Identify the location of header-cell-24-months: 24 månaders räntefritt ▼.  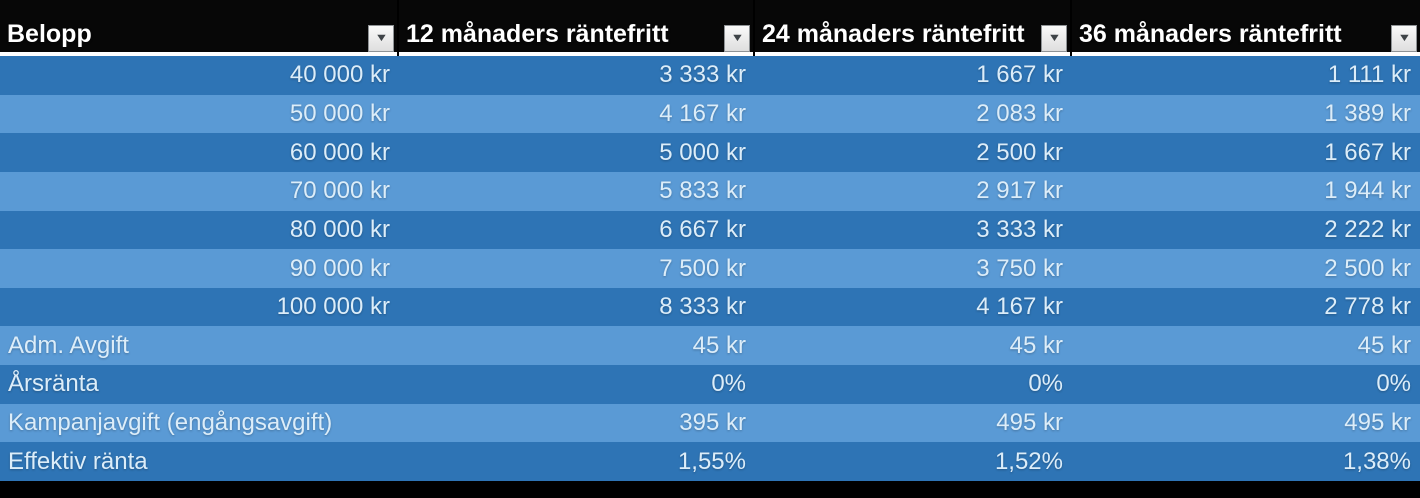
(913, 28).